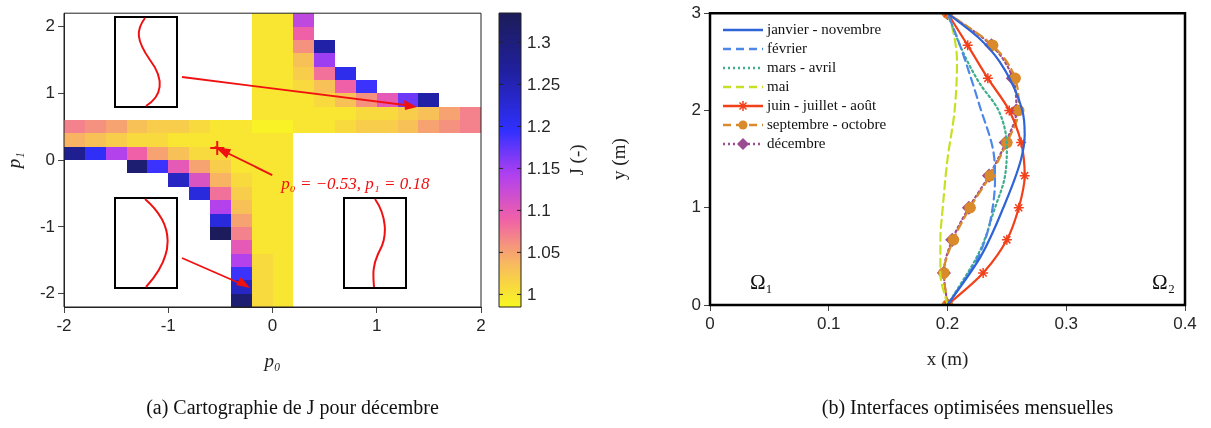  Describe the element at coordinates (539, 127) in the screenshot. I see `color-bar-label: 1.2` at that location.